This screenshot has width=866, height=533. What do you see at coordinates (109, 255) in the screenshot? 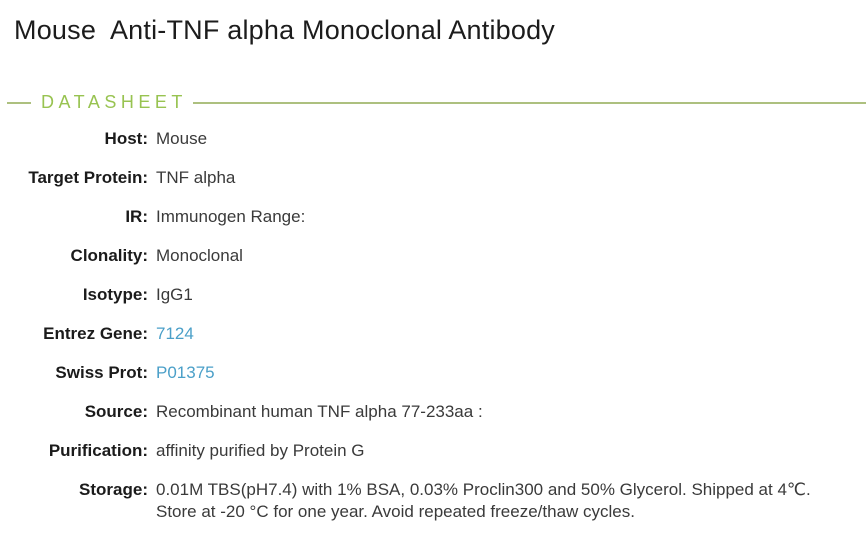
I see `clonality-label: Clonality:` at bounding box center [109, 255].